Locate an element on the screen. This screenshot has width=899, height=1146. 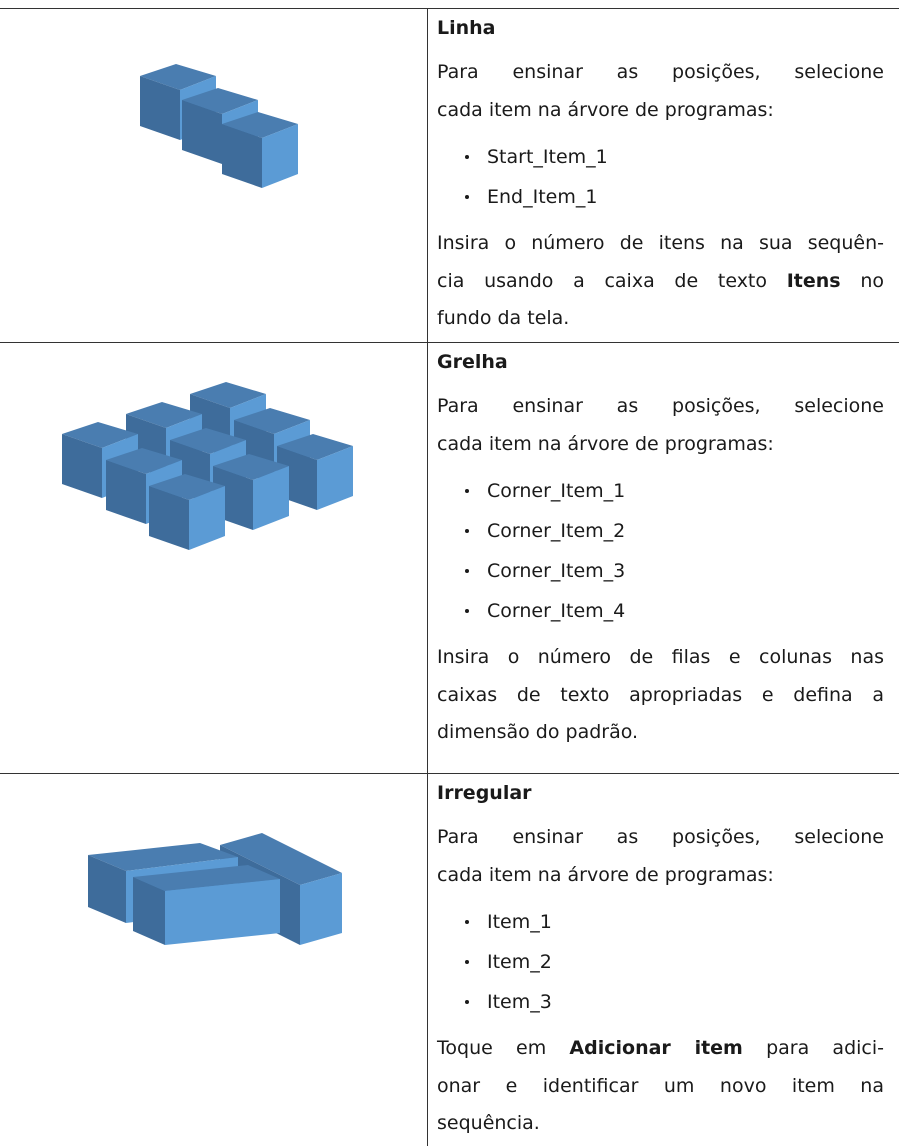
text-run: Toque em is located at coordinates (503, 1048).